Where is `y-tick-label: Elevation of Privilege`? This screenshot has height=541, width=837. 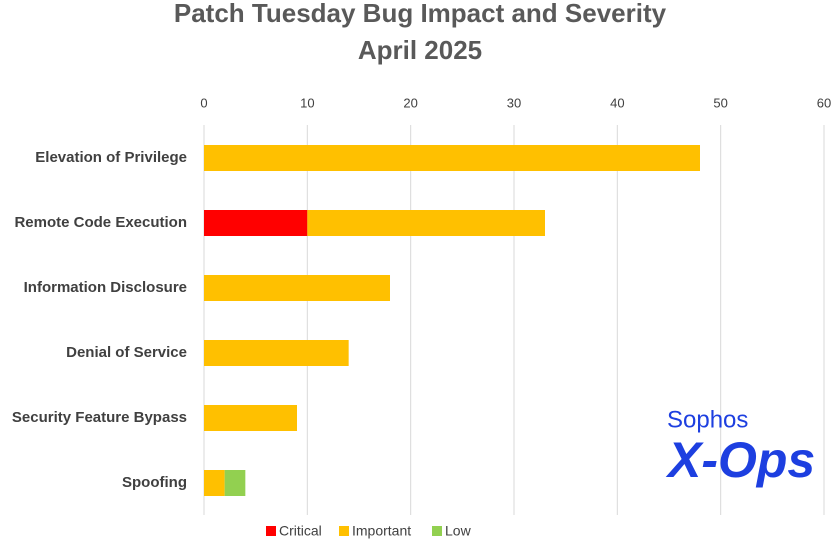
y-tick-label: Elevation of Privilege is located at coordinates (111, 157).